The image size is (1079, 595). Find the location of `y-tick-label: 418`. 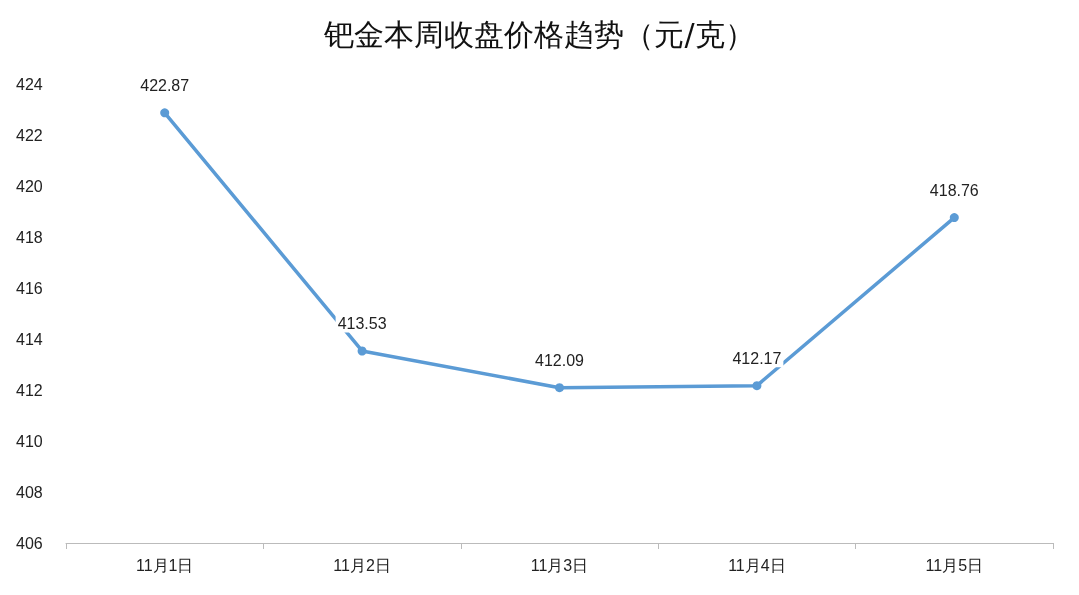

y-tick-label: 418 is located at coordinates (29, 237).